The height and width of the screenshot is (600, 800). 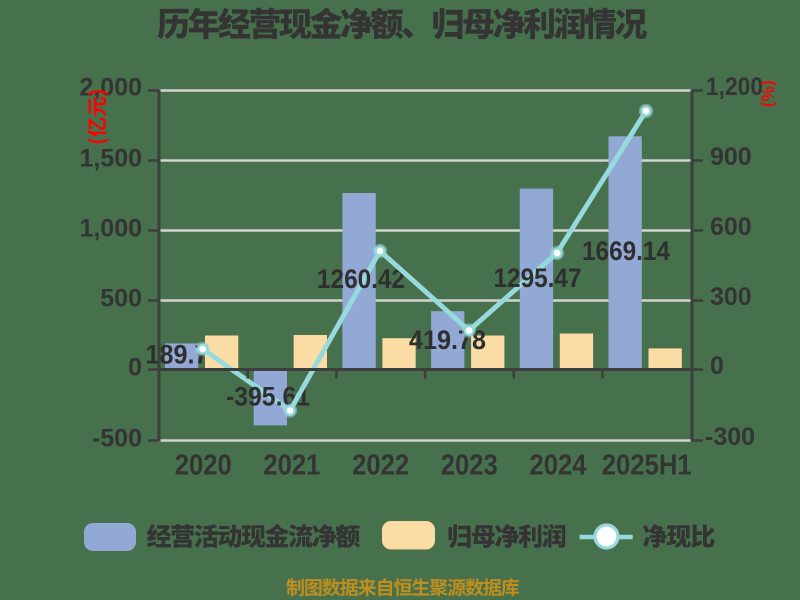 I want to click on svg-text: 1295.47, so click(x=538, y=278).